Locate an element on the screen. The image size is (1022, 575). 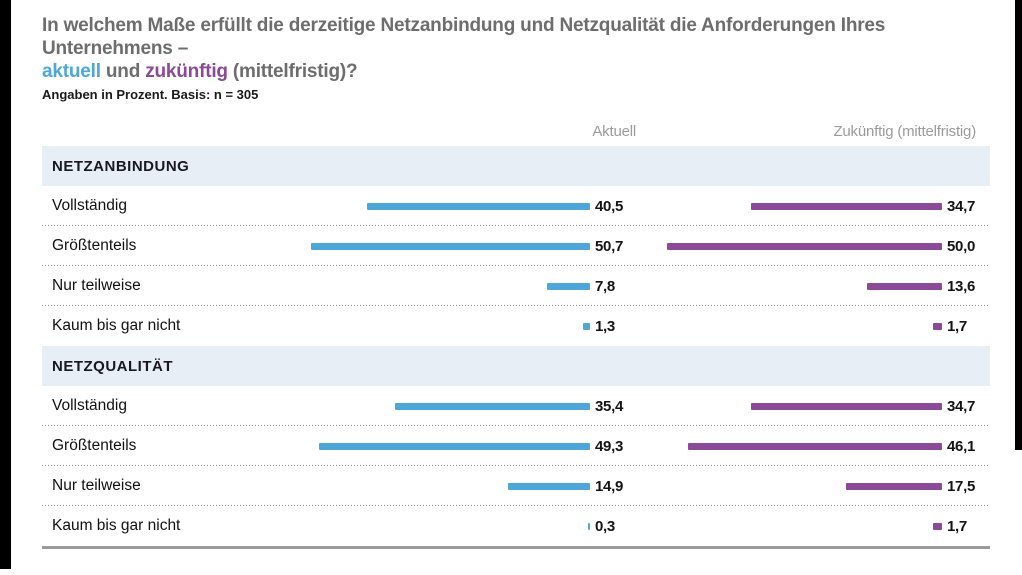
title-keyword-zukunftig: zukünftig is located at coordinates (186, 71).